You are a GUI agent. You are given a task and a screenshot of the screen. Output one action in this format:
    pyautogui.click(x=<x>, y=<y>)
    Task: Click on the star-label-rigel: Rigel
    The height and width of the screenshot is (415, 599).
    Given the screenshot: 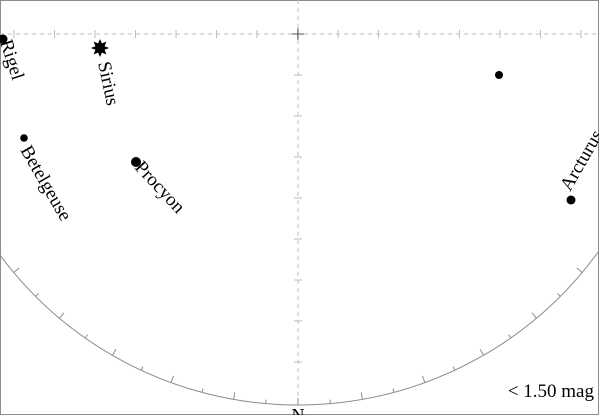 What is the action you would take?
    pyautogui.click(x=14, y=60)
    